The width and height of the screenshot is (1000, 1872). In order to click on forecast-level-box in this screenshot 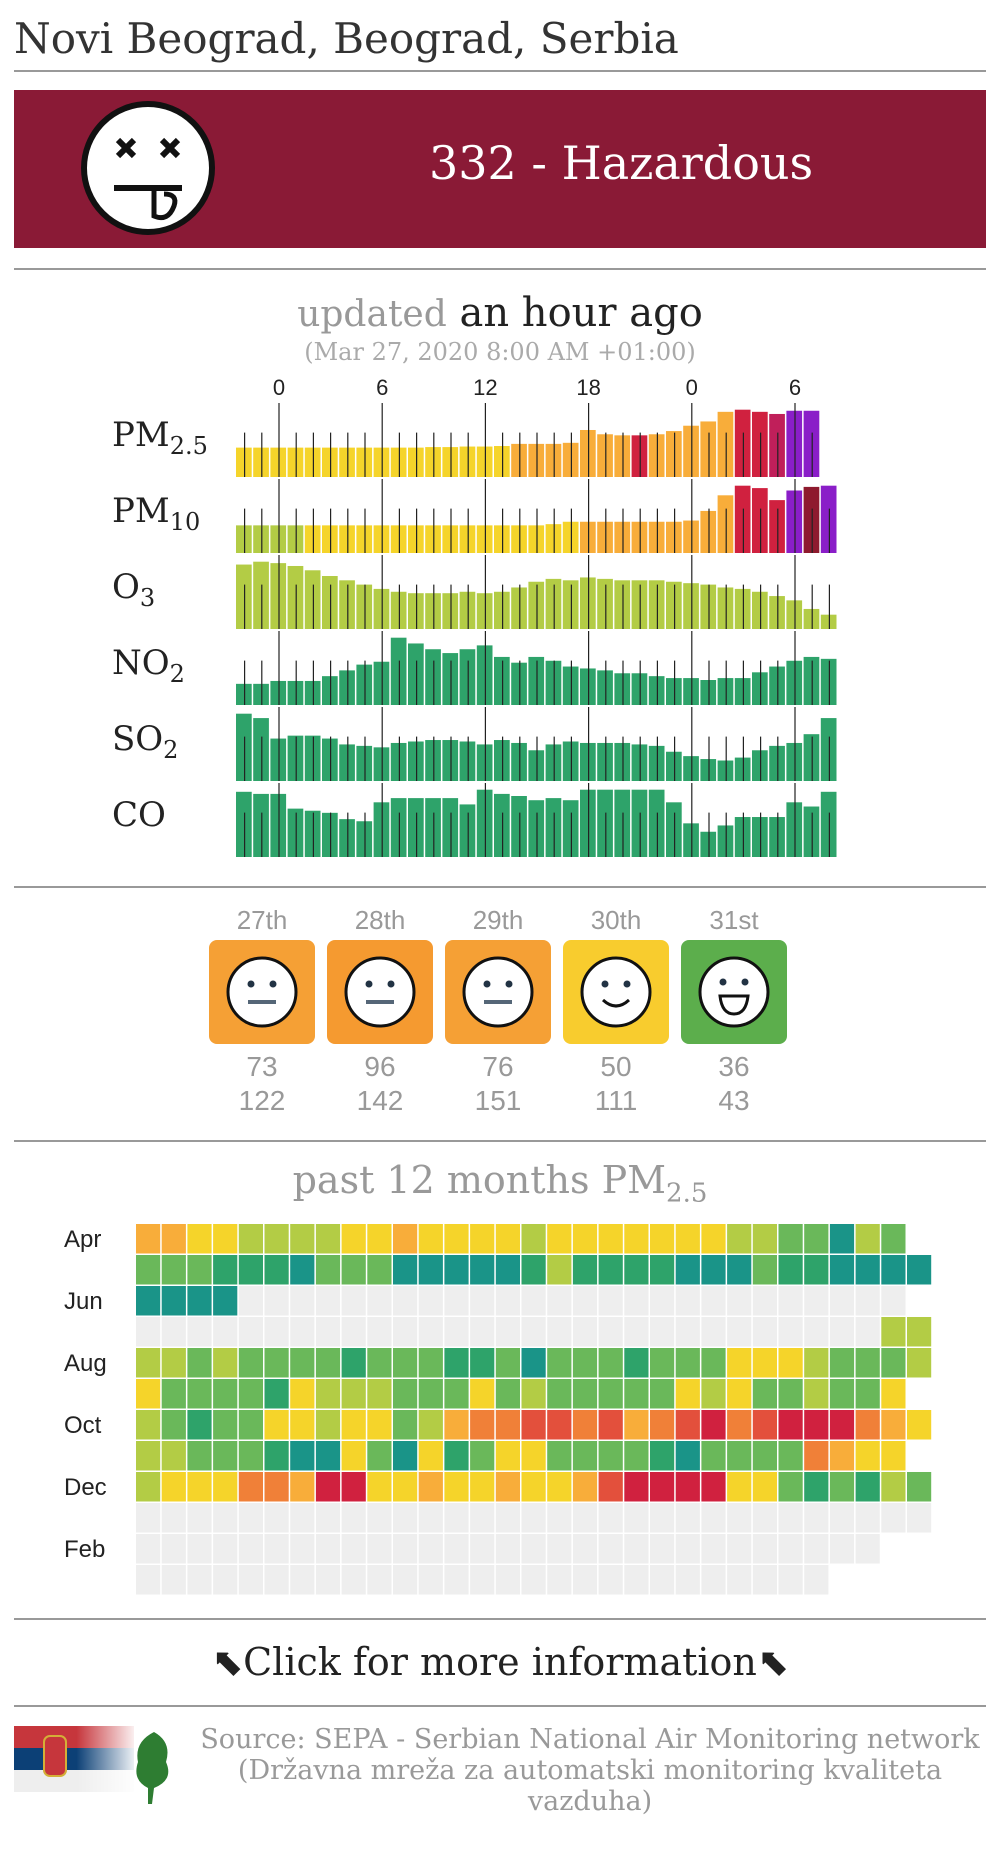, I will do `click(262, 992)`.